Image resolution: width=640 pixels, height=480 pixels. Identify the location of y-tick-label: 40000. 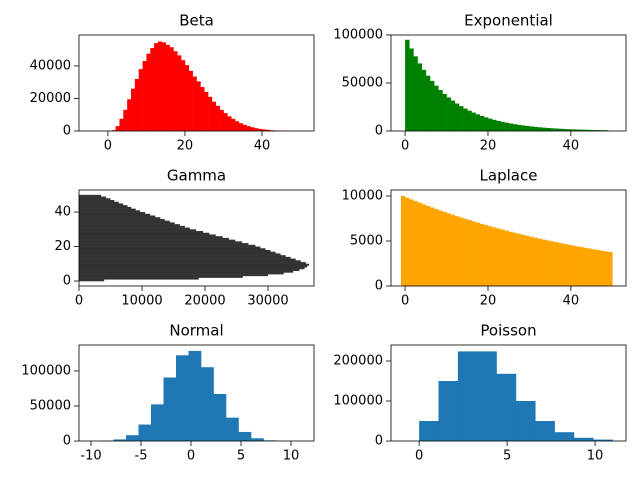
(50, 65).